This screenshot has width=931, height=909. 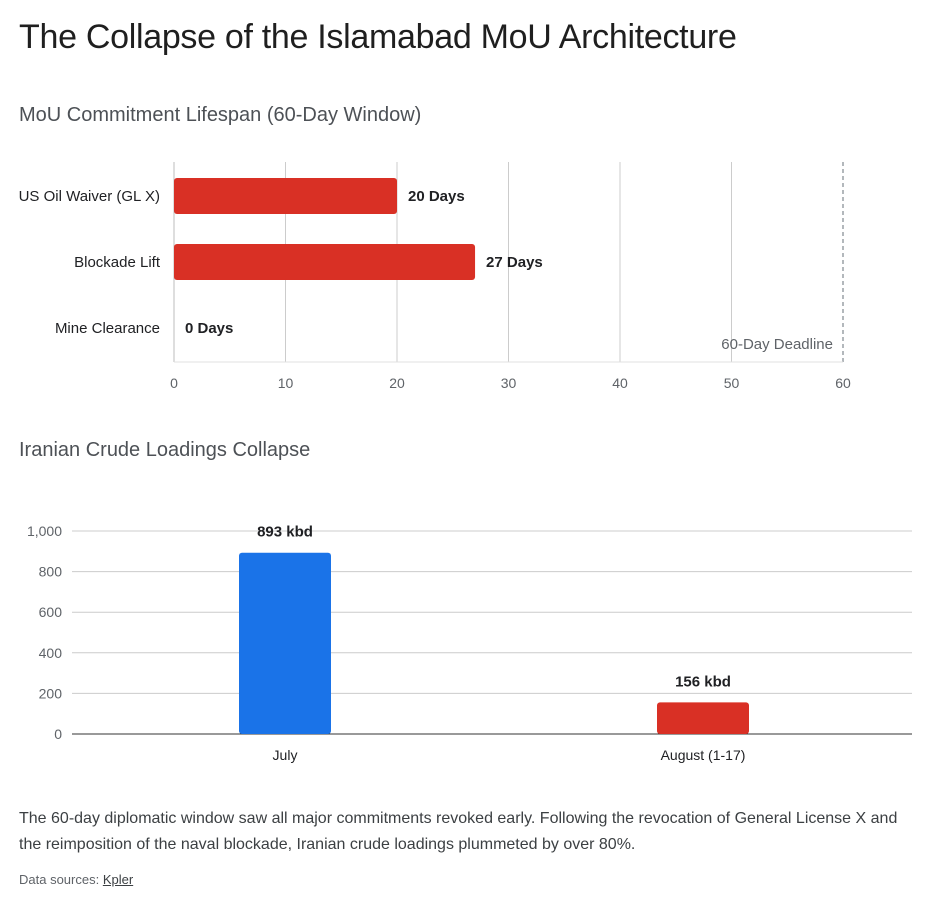 I want to click on data-label: 156 kbd, so click(x=703, y=681).